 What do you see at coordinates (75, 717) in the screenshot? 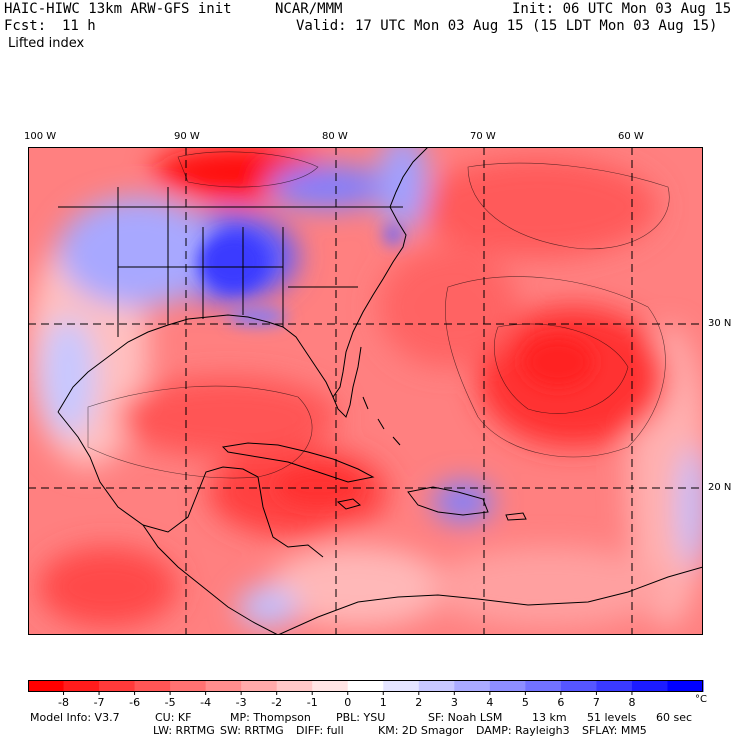
I see `model-info-version: Model Info: V3.7` at bounding box center [75, 717].